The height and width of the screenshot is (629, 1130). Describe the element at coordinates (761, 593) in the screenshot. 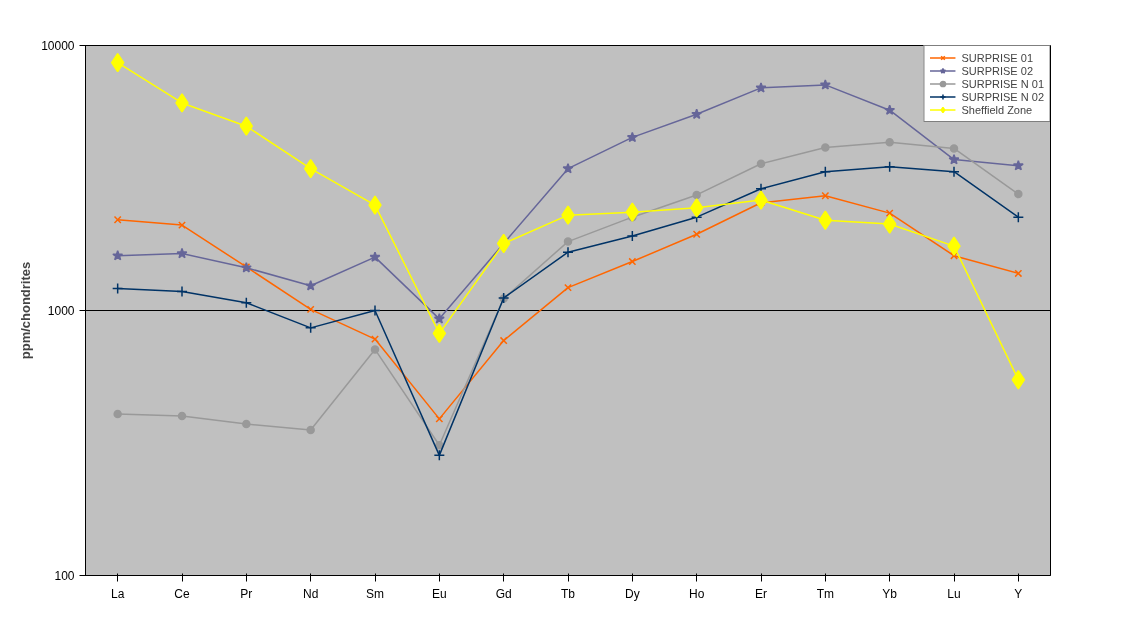

I see `x-tick-label: Er` at that location.